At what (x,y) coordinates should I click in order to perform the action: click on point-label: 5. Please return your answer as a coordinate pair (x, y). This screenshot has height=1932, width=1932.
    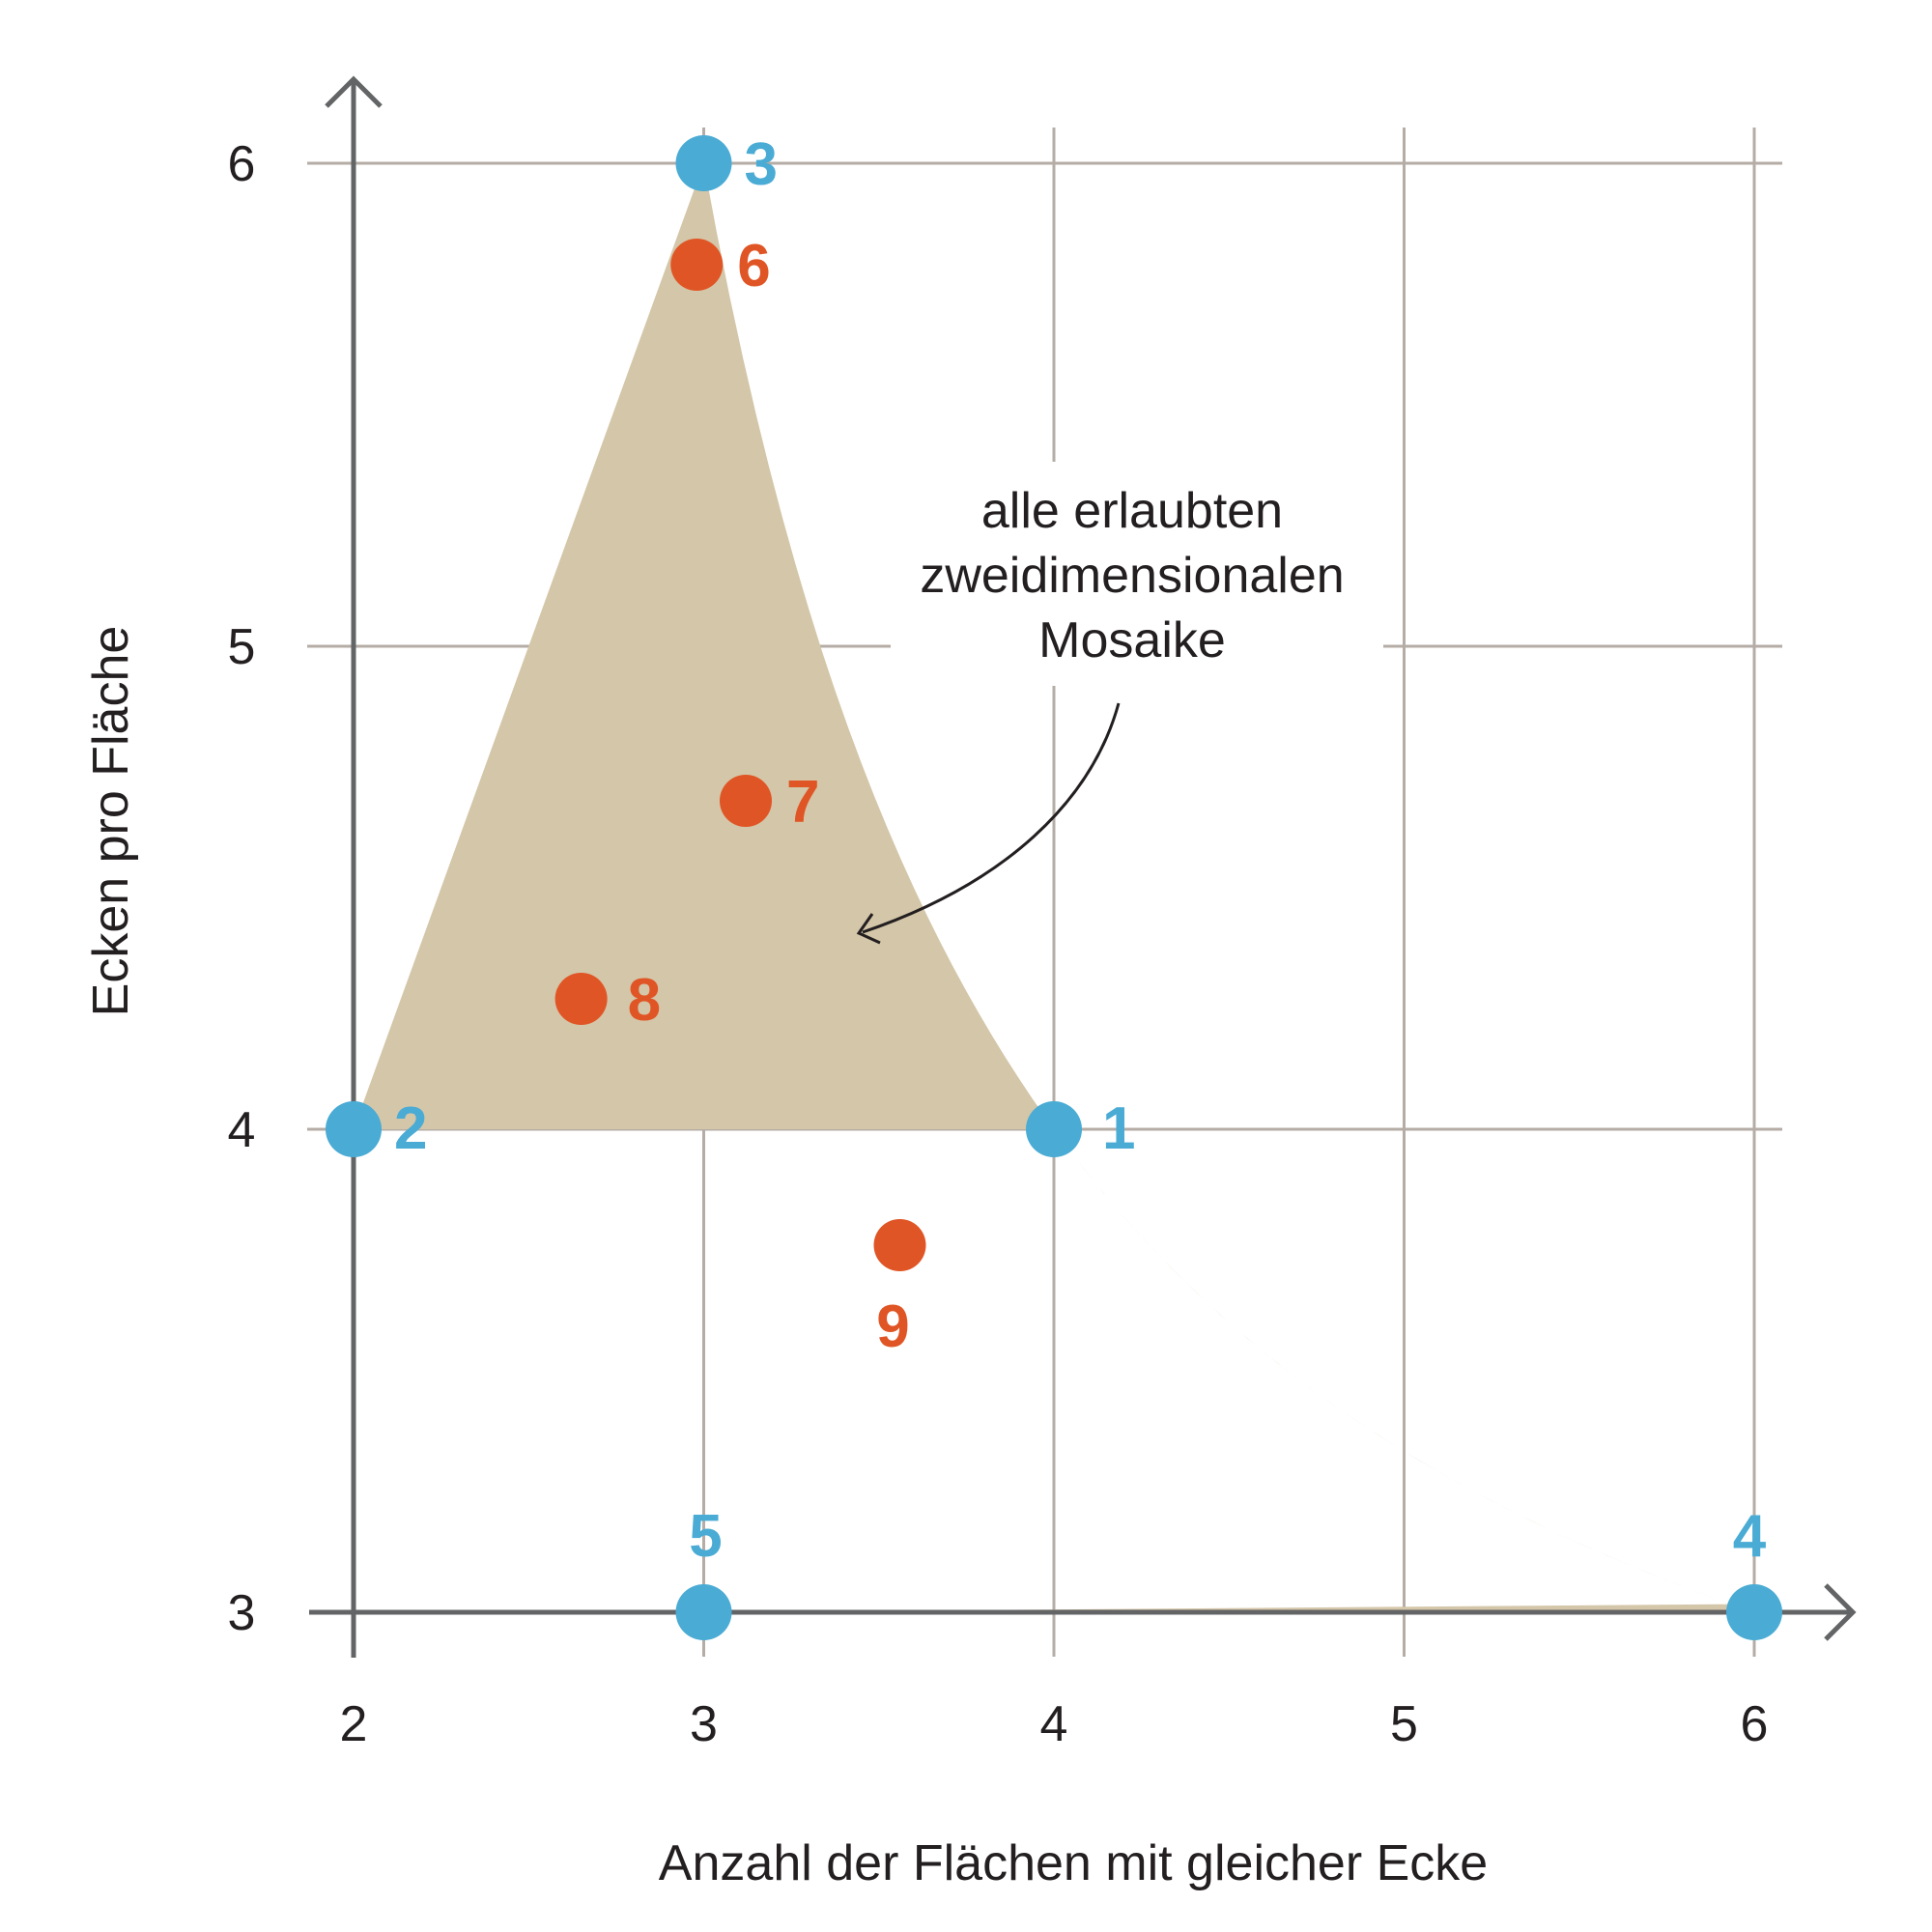
    Looking at the image, I should click on (705, 1536).